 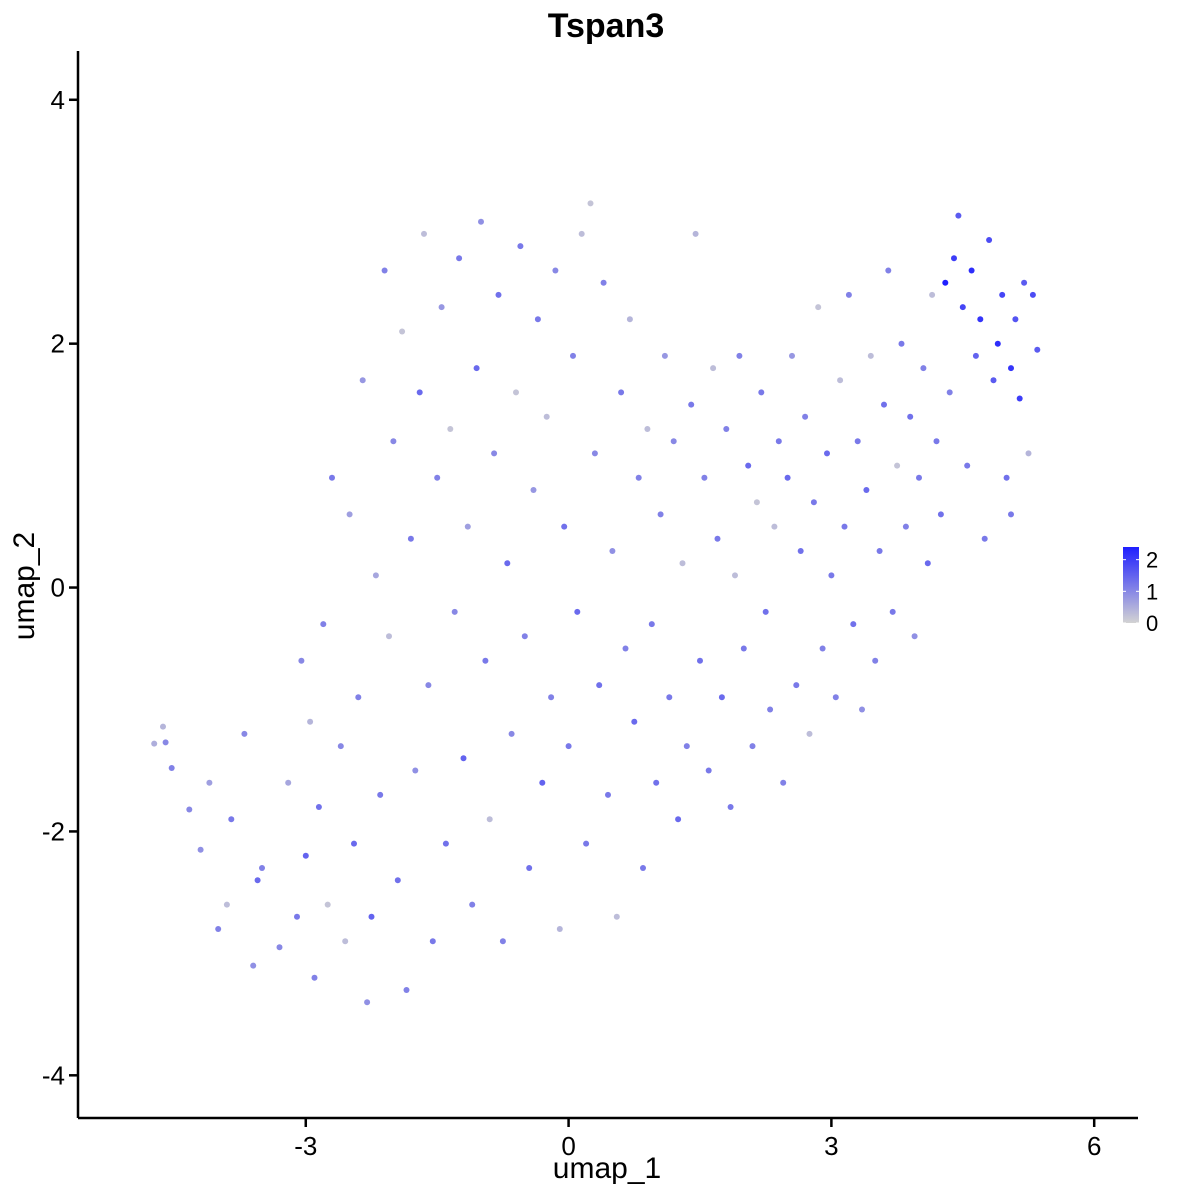 What do you see at coordinates (1152, 623) in the screenshot?
I see `legend-tick-label: 0` at bounding box center [1152, 623].